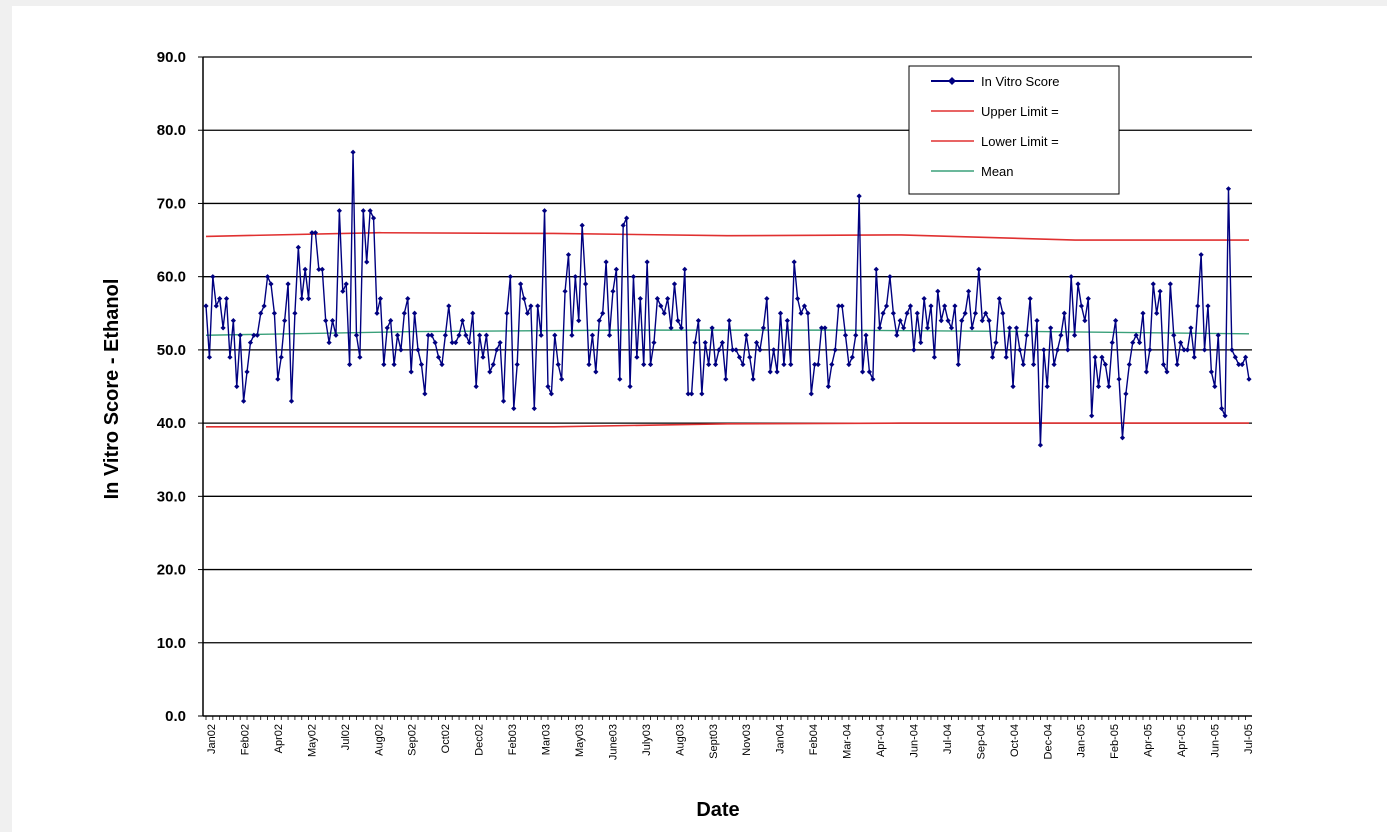 This screenshot has width=1387, height=832. I want to click on x-tick-label: Feb03, so click(513, 739).